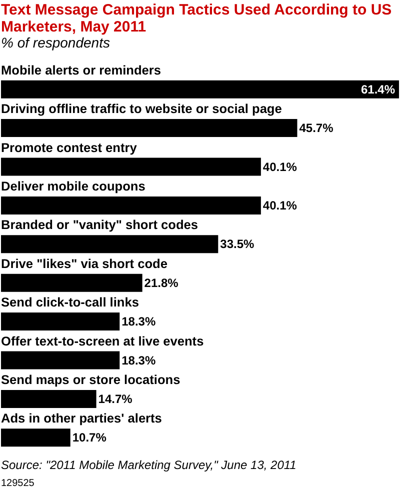 This screenshot has height=490, width=400. What do you see at coordinates (102, 340) in the screenshot?
I see `y-tick-label: Offer text-to-screen at live events` at bounding box center [102, 340].